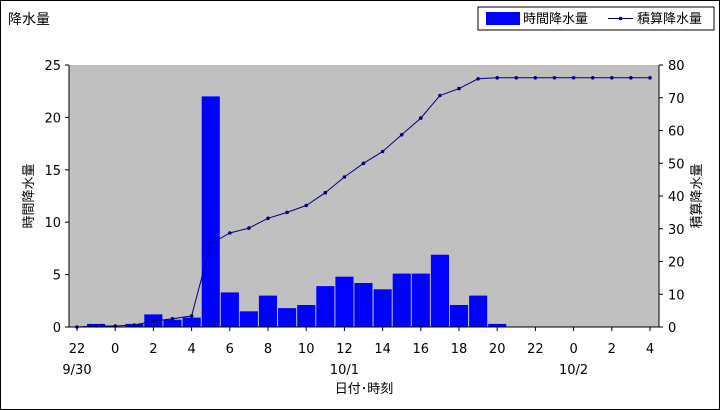 This screenshot has width=720, height=410. Describe the element at coordinates (76, 370) in the screenshot. I see `date-label: 9/30` at that location.